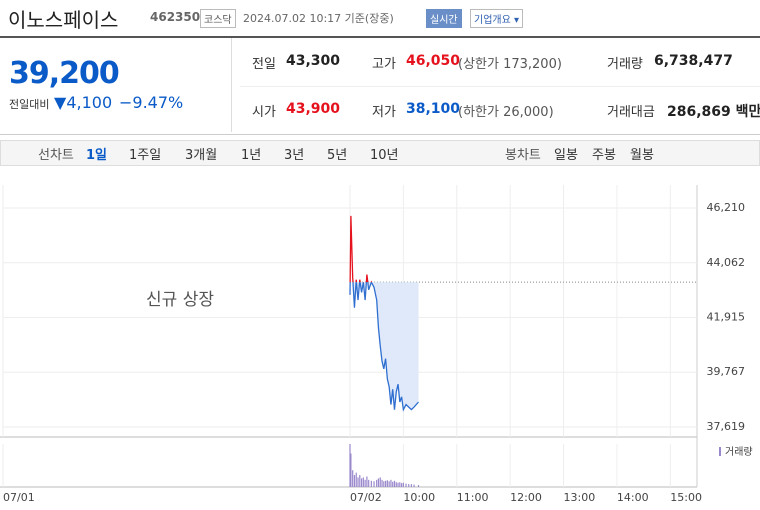 Image resolution: width=760 pixels, height=510 pixels. I want to click on area, so click(384, 346).